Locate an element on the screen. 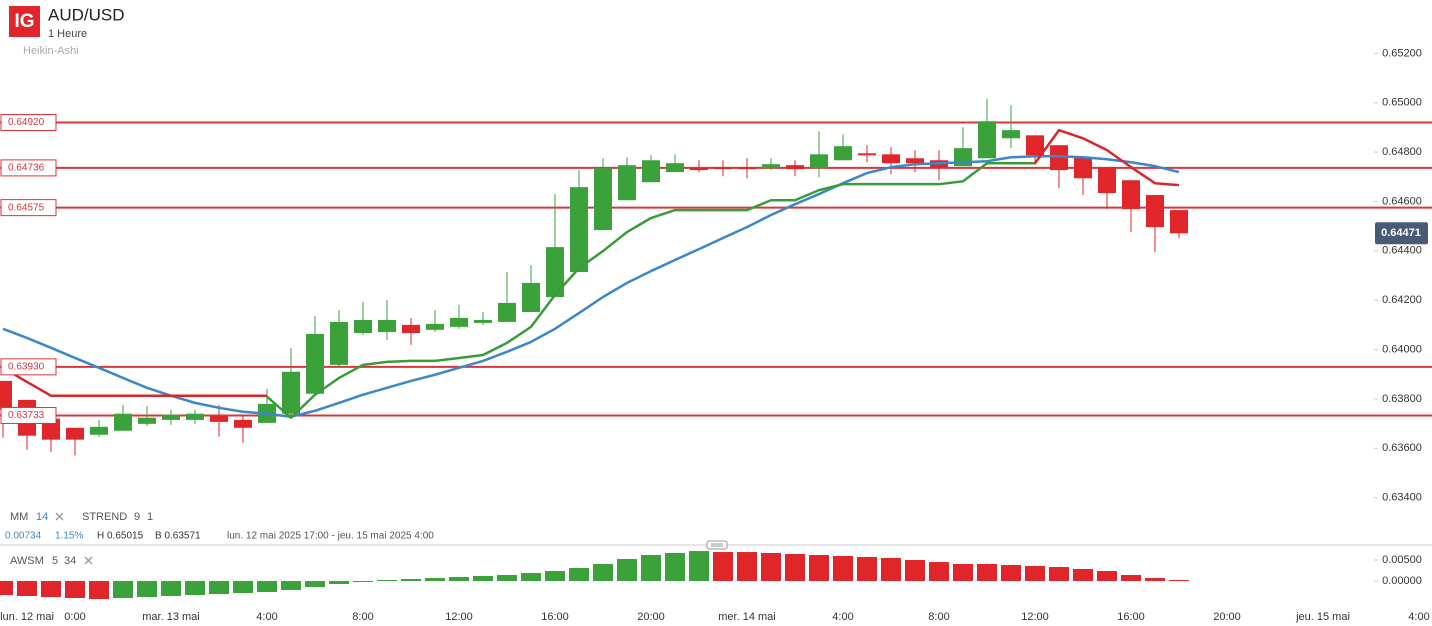  indicator-param: 1 is located at coordinates (150, 517).